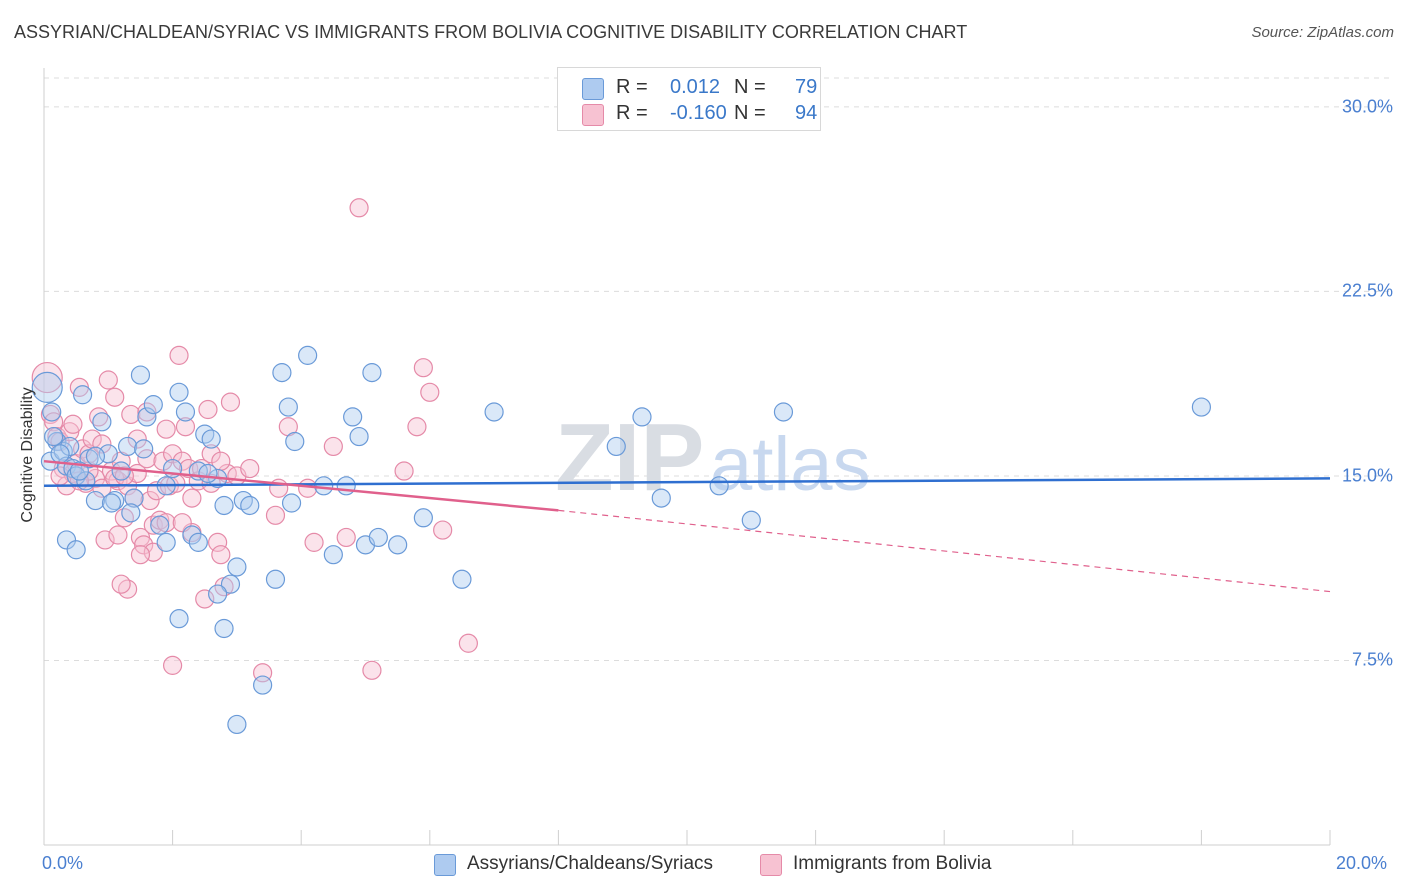 Image resolution: width=1406 pixels, height=892 pixels. Describe the element at coordinates (689, 99) in the screenshot. I see `correlation-legend: R = 0.012 N = 79 R = -0.160 N = 94` at that location.